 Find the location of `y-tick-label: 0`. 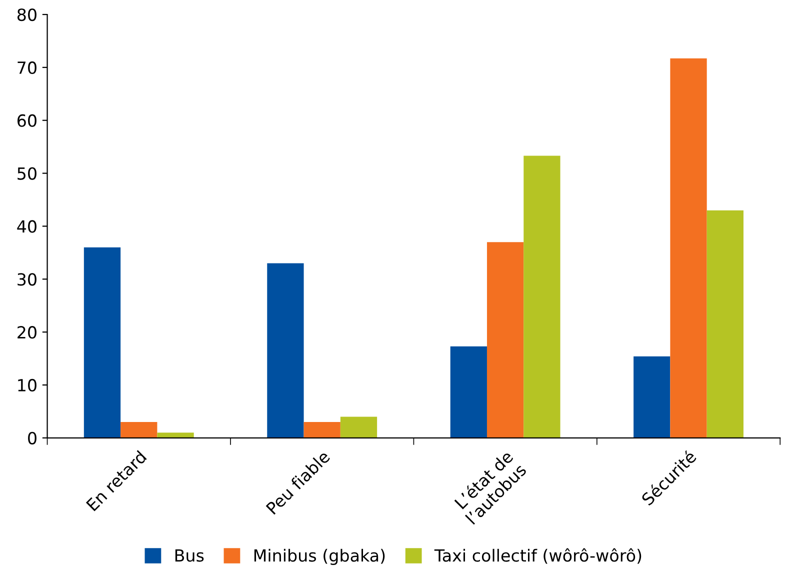

y-tick-label: 0 is located at coordinates (32, 438).